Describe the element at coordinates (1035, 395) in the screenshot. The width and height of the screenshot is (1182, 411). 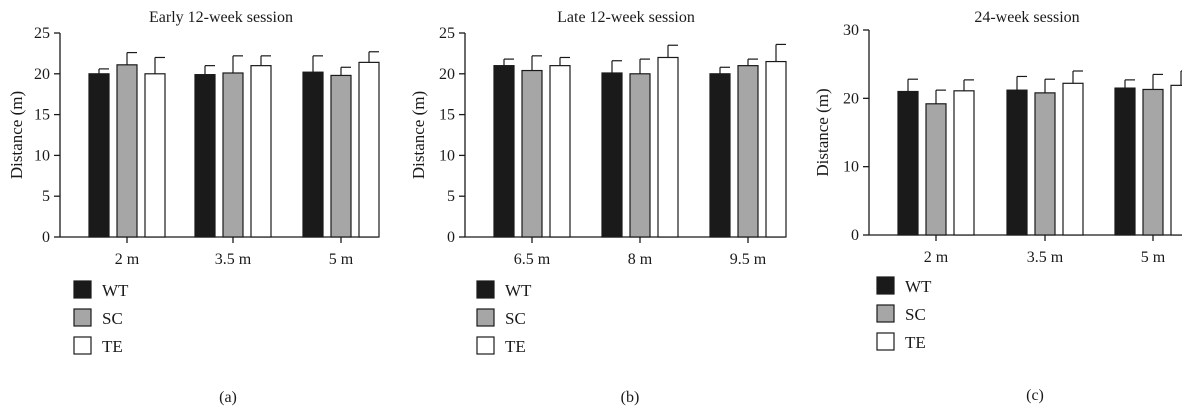
I see `panel-label: (c)` at that location.